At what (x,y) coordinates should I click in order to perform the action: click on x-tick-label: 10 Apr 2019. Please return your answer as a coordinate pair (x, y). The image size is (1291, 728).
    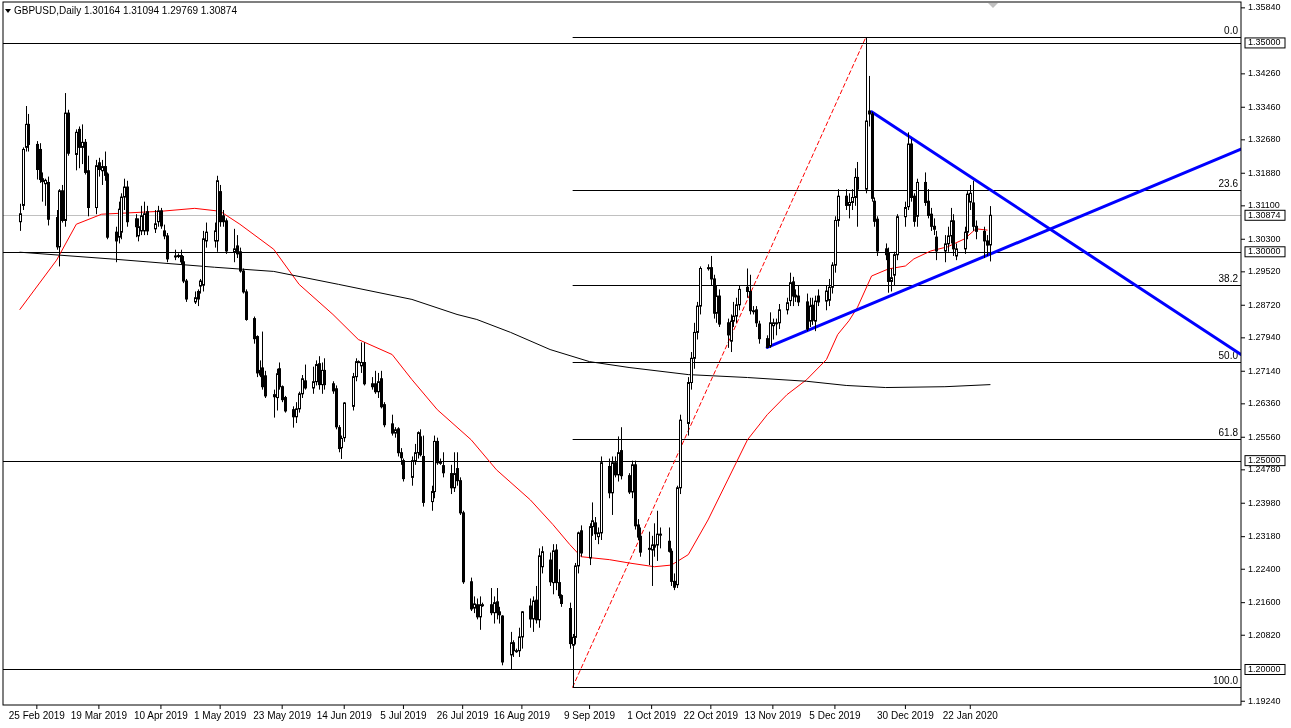
    Looking at the image, I should click on (161, 715).